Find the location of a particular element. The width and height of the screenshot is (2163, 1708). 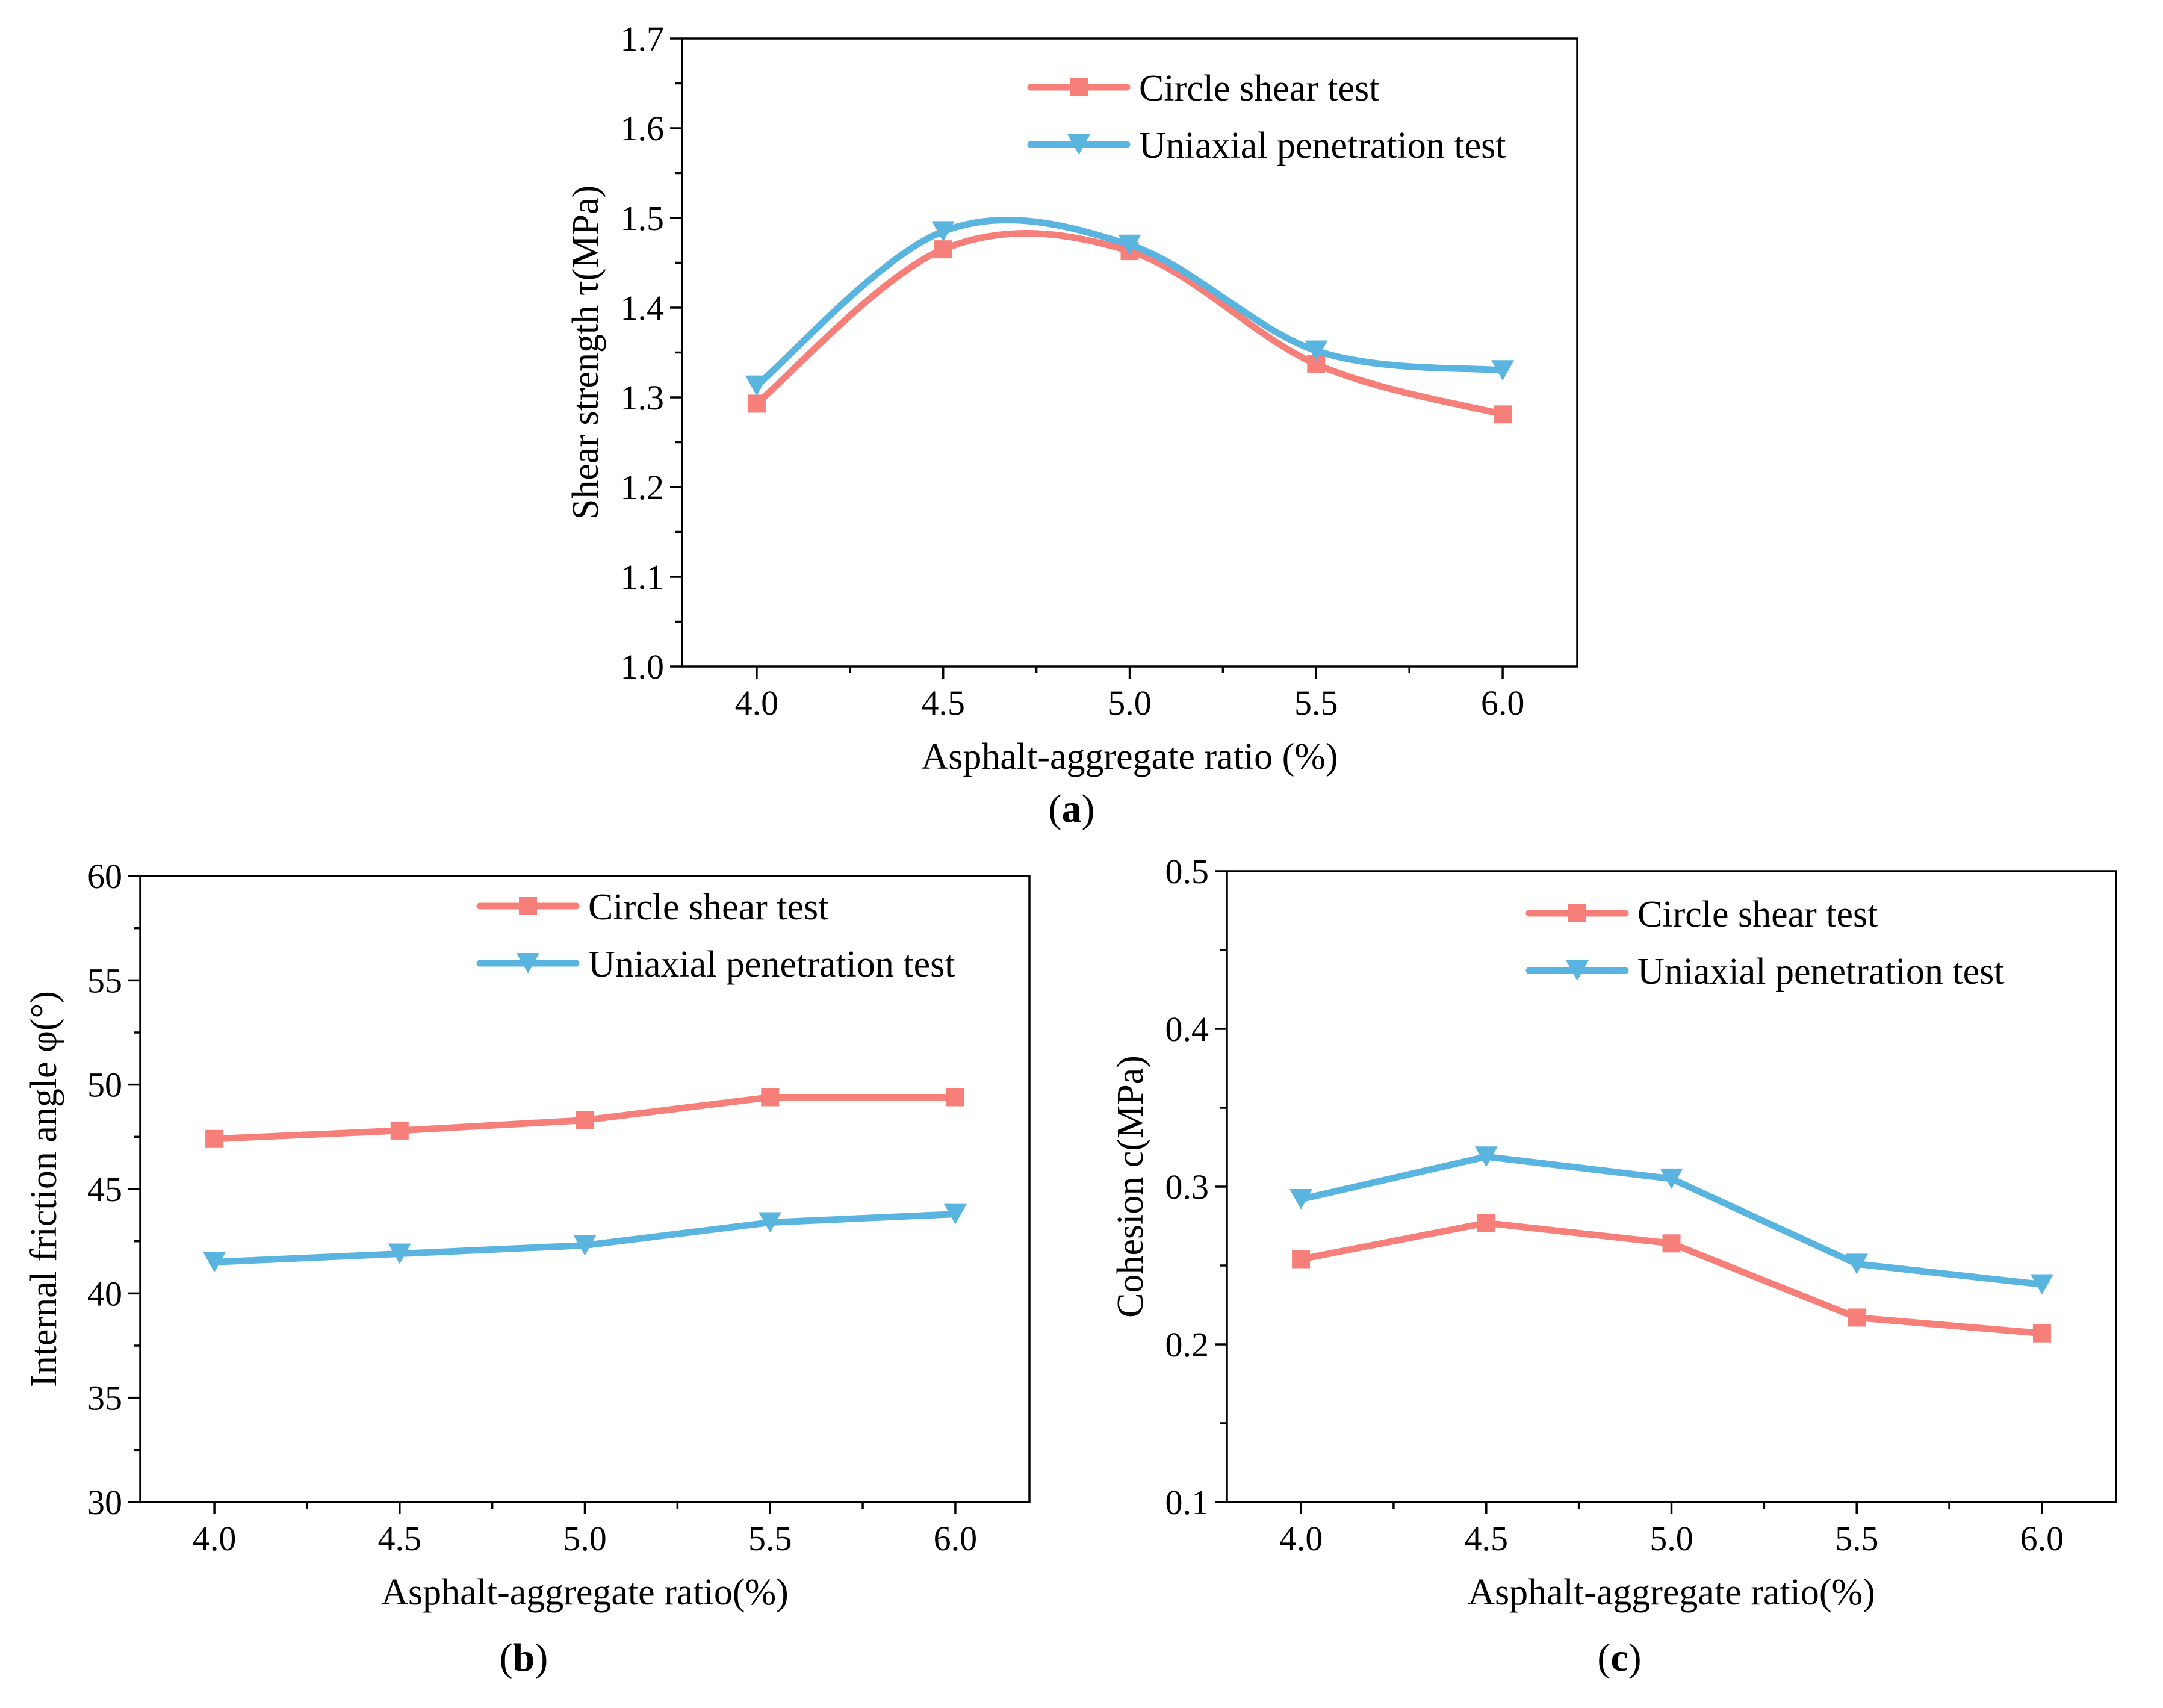

panel-a-x-axis-title: Asphalt-aggregate ratio (%) is located at coordinates (1129, 756).